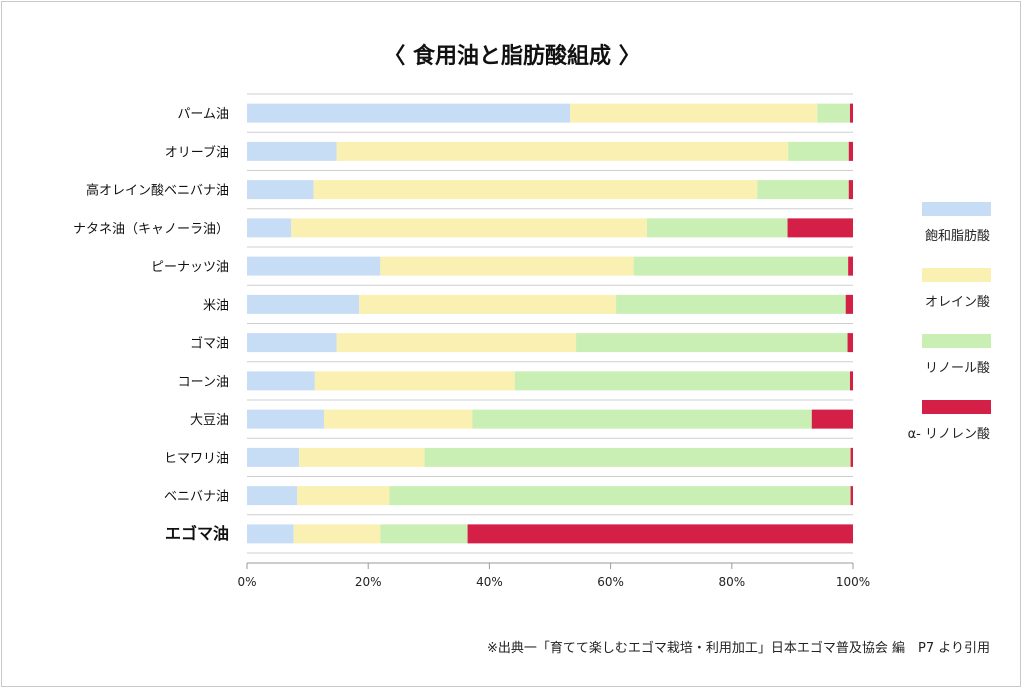  What do you see at coordinates (203, 114) in the screenshot?
I see `category-label: パーム油` at bounding box center [203, 114].